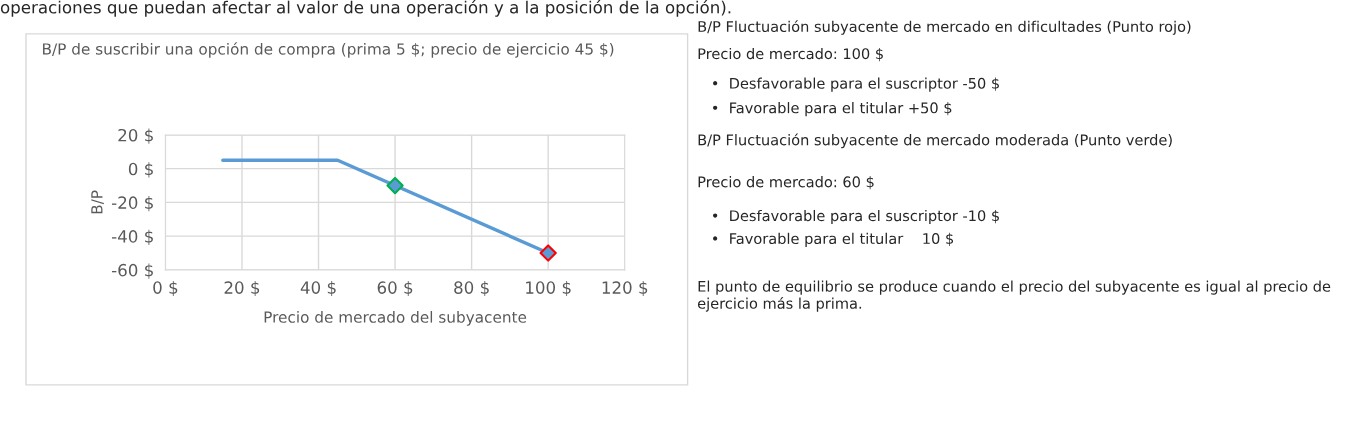 The width and height of the screenshot is (1367, 423). What do you see at coordinates (935, 141) in the screenshot?
I see `text: B/P Fluctuación subyacente de mercado moderada (Punto verde)` at bounding box center [935, 141].